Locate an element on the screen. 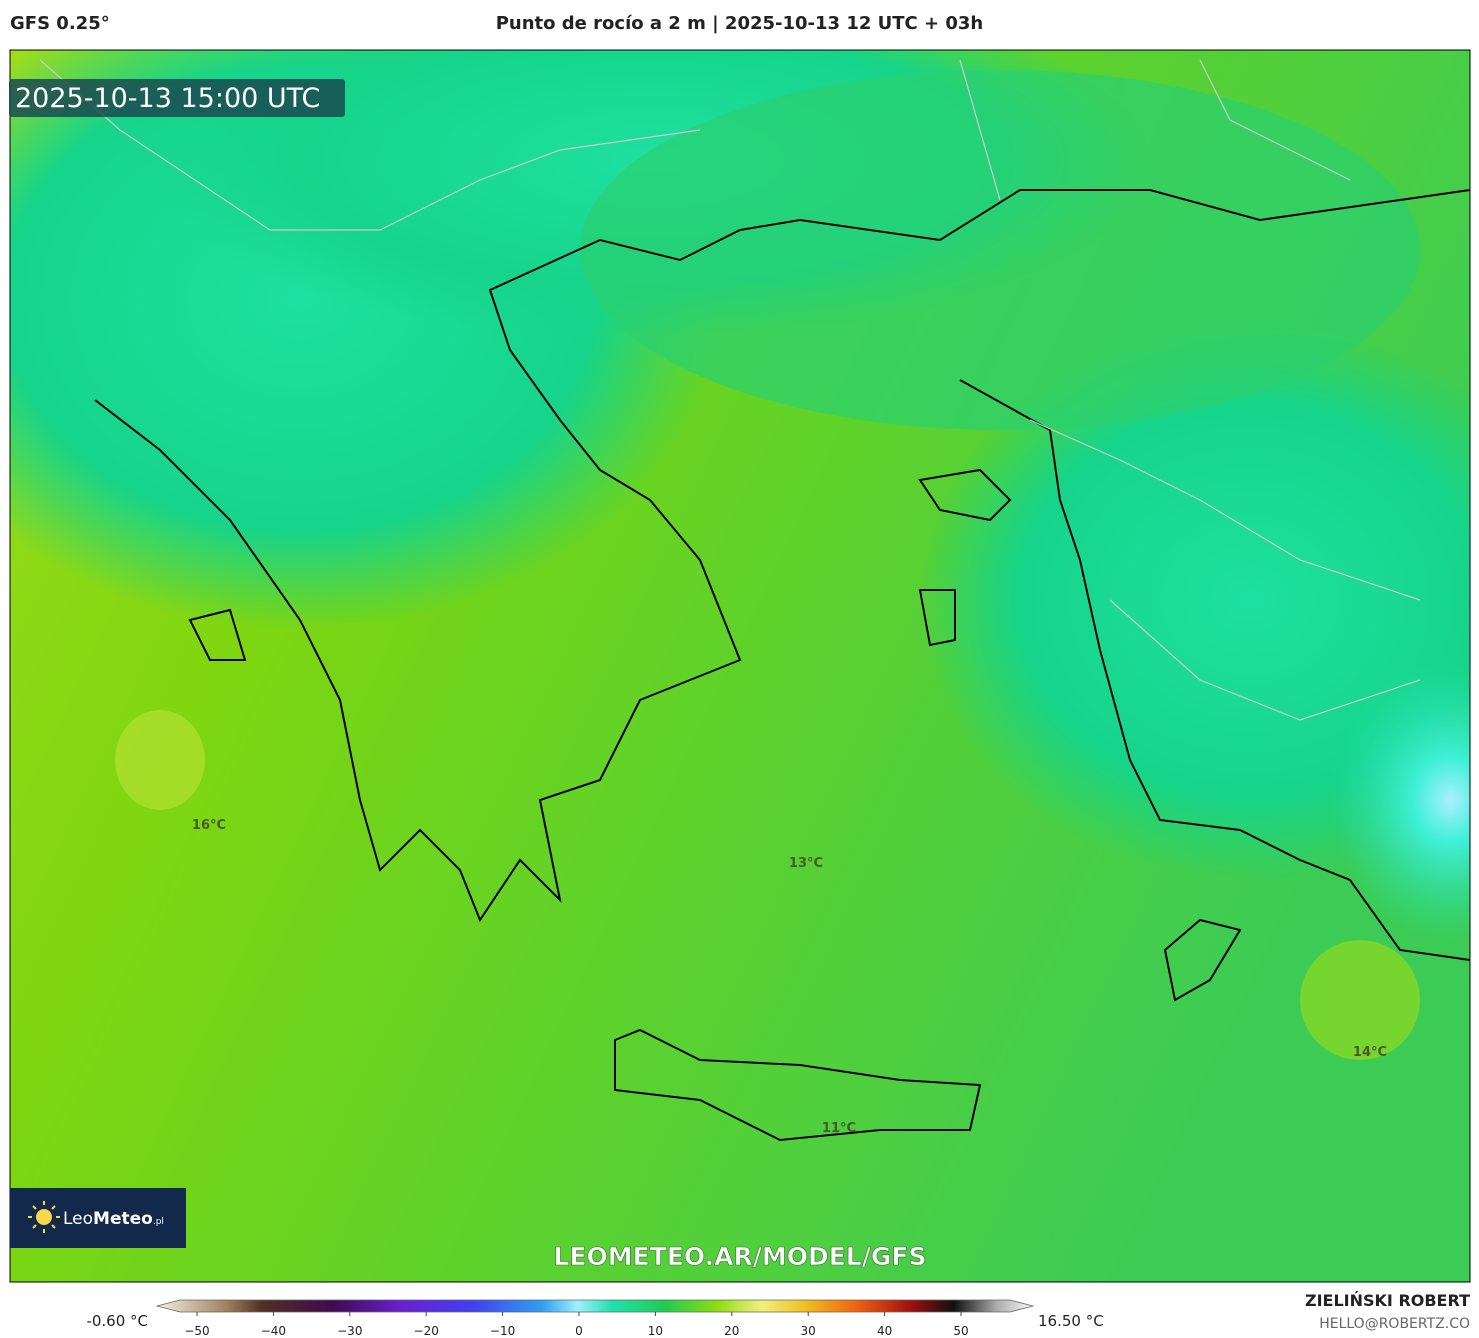 Image resolution: width=1479 pixels, height=1338 pixels. timestamp: 2025-10-13 15:00 UTC is located at coordinates (167, 98).